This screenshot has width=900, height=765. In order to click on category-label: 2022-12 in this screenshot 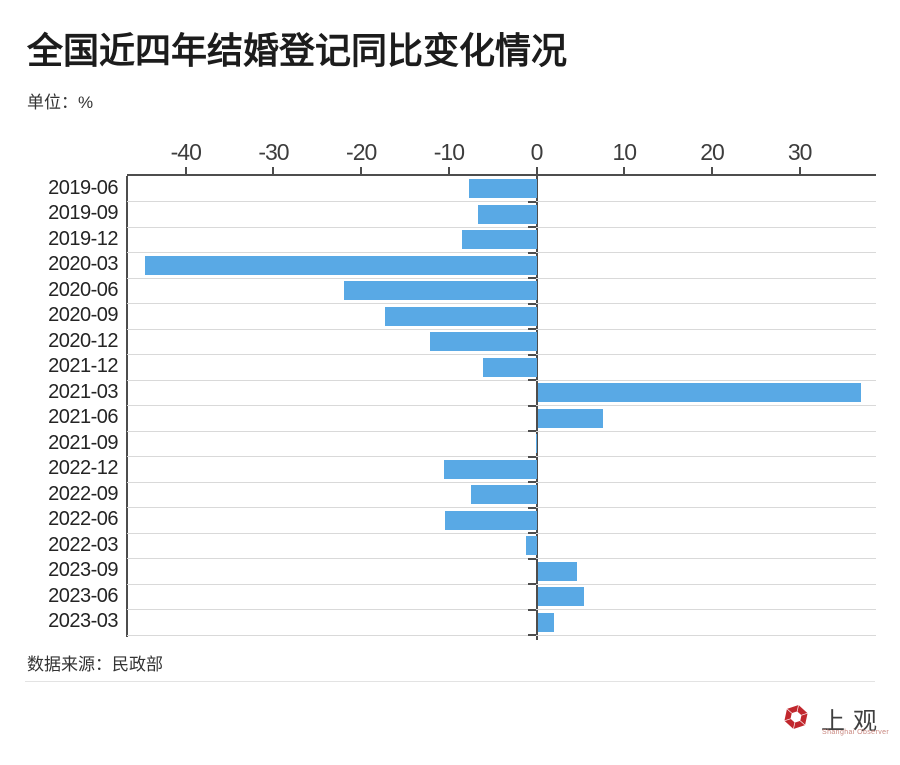, I will do `click(83, 468)`.